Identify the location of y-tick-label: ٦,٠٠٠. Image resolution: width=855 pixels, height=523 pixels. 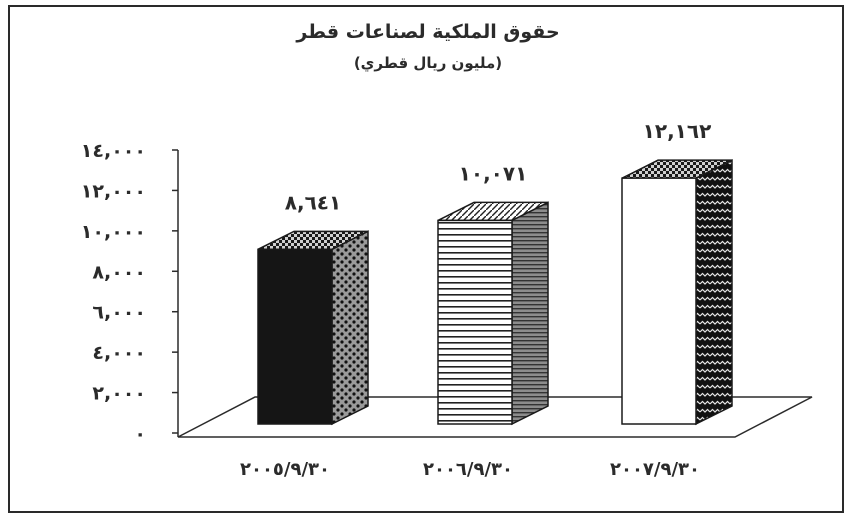
(119, 313).